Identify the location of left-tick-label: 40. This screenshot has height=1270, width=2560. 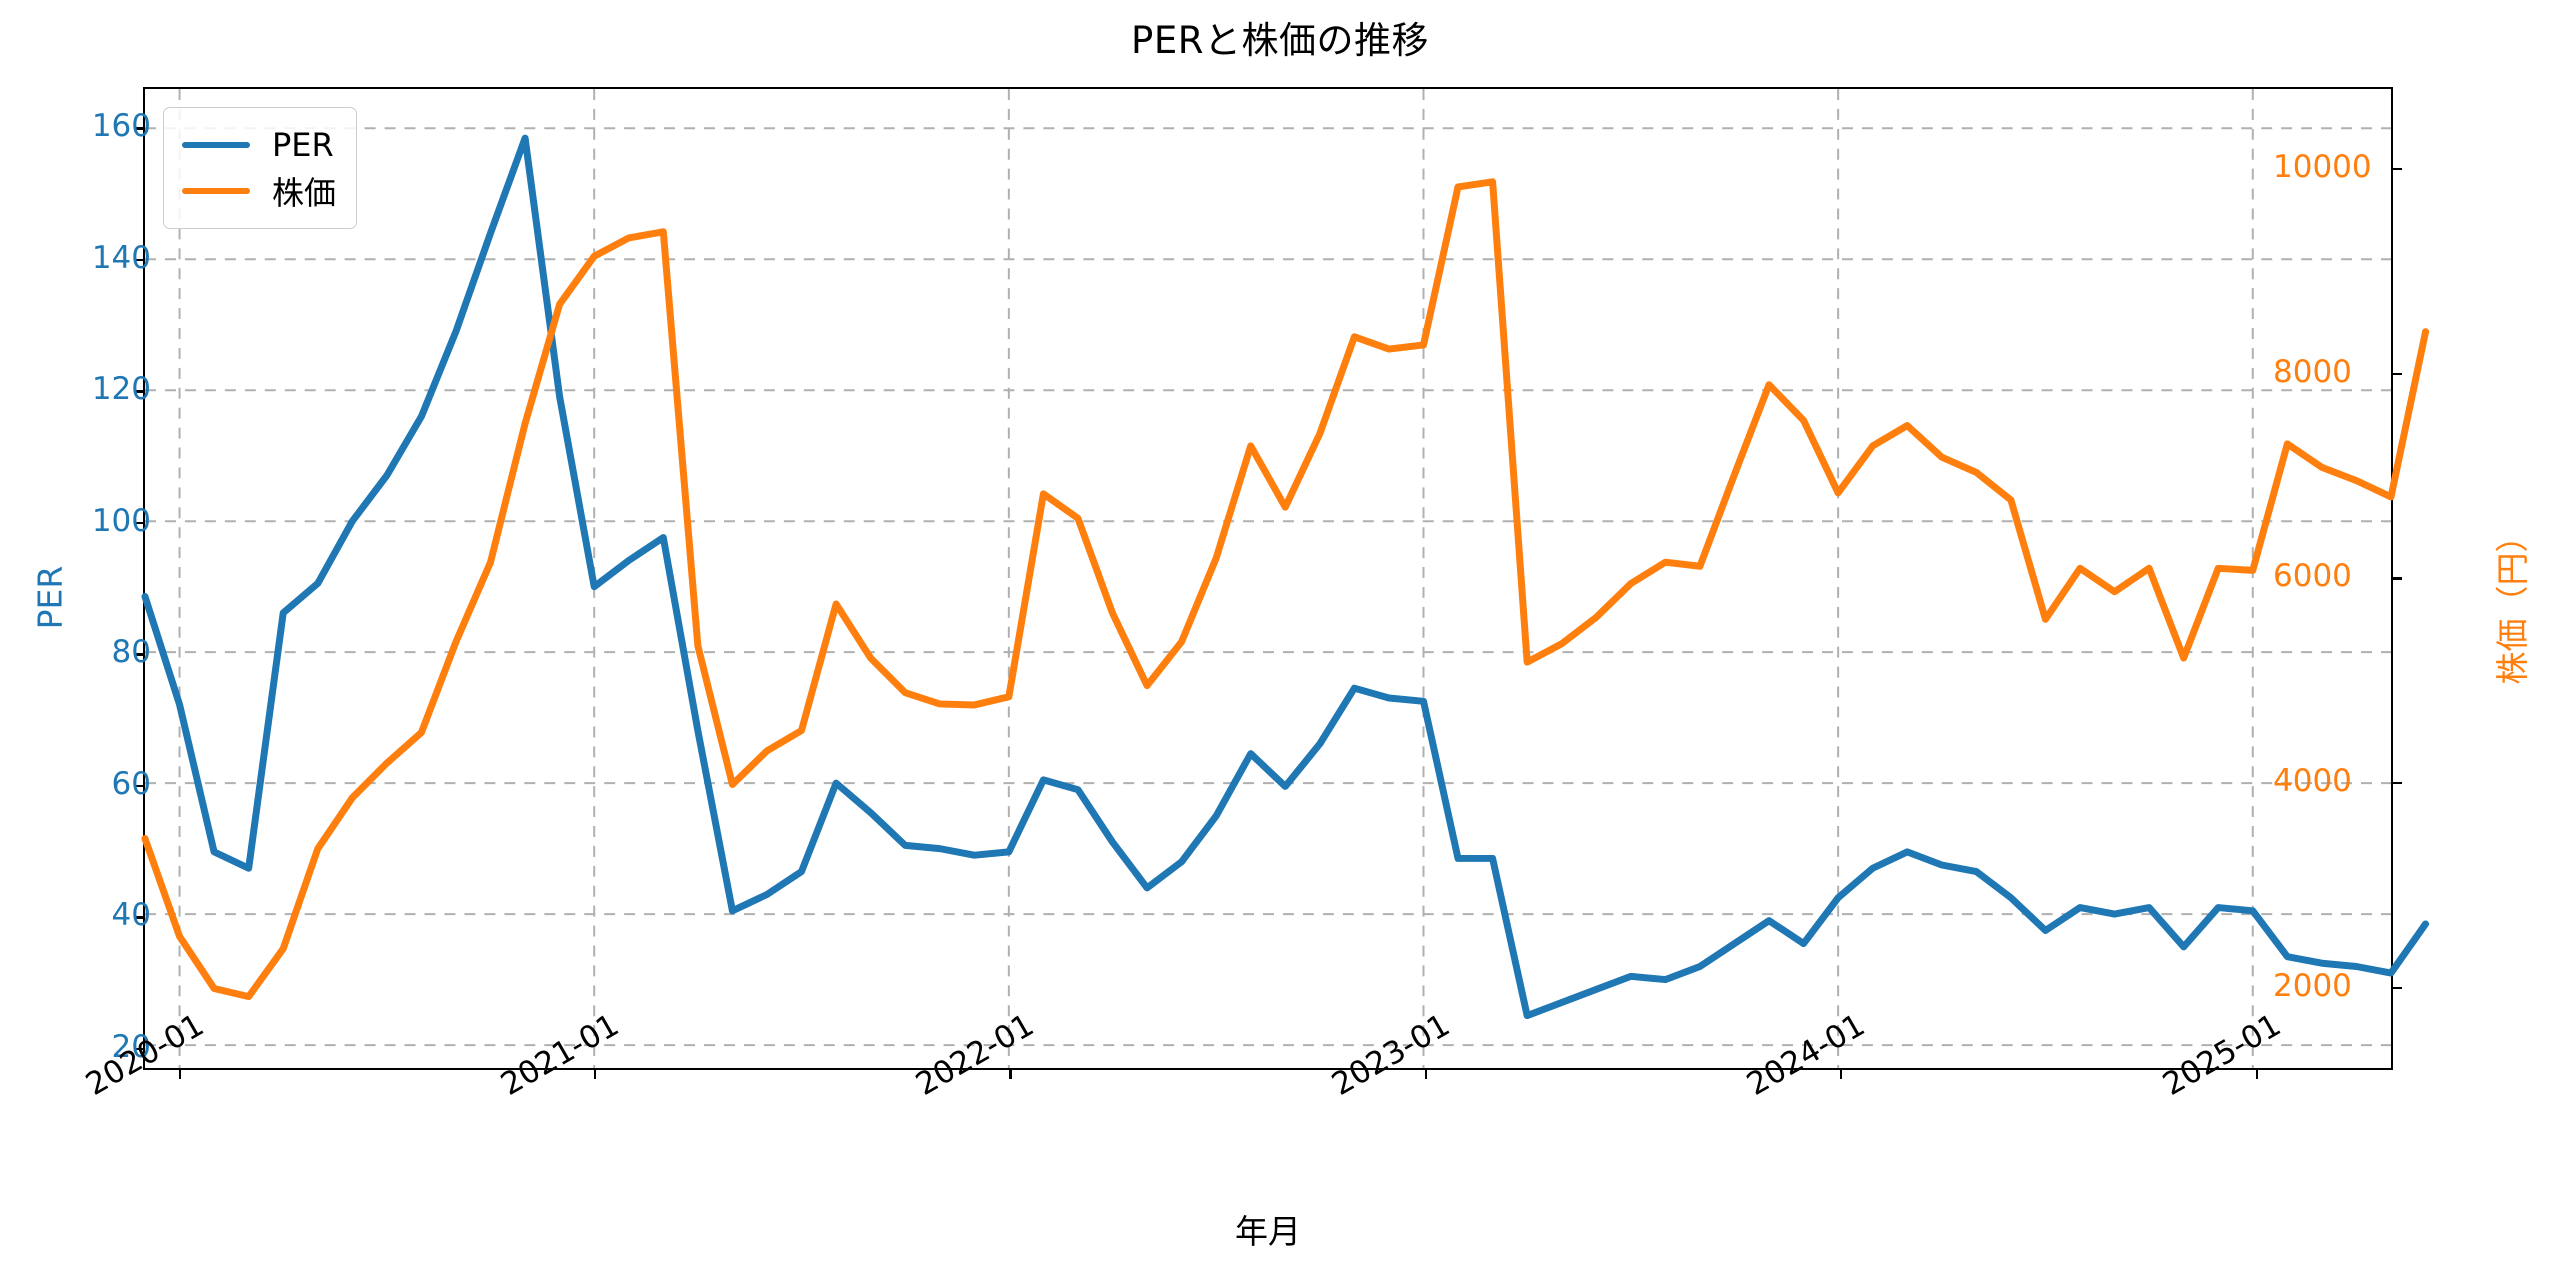
(131, 915).